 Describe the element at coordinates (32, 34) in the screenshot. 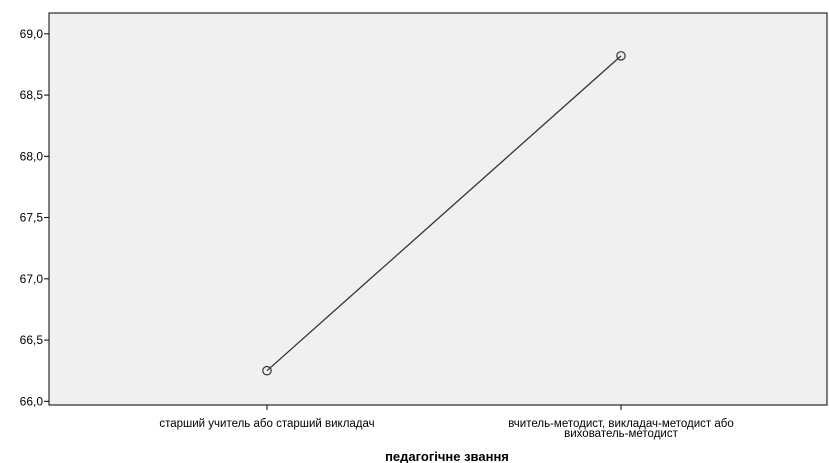

I see `y-tick-label: 69,0` at that location.